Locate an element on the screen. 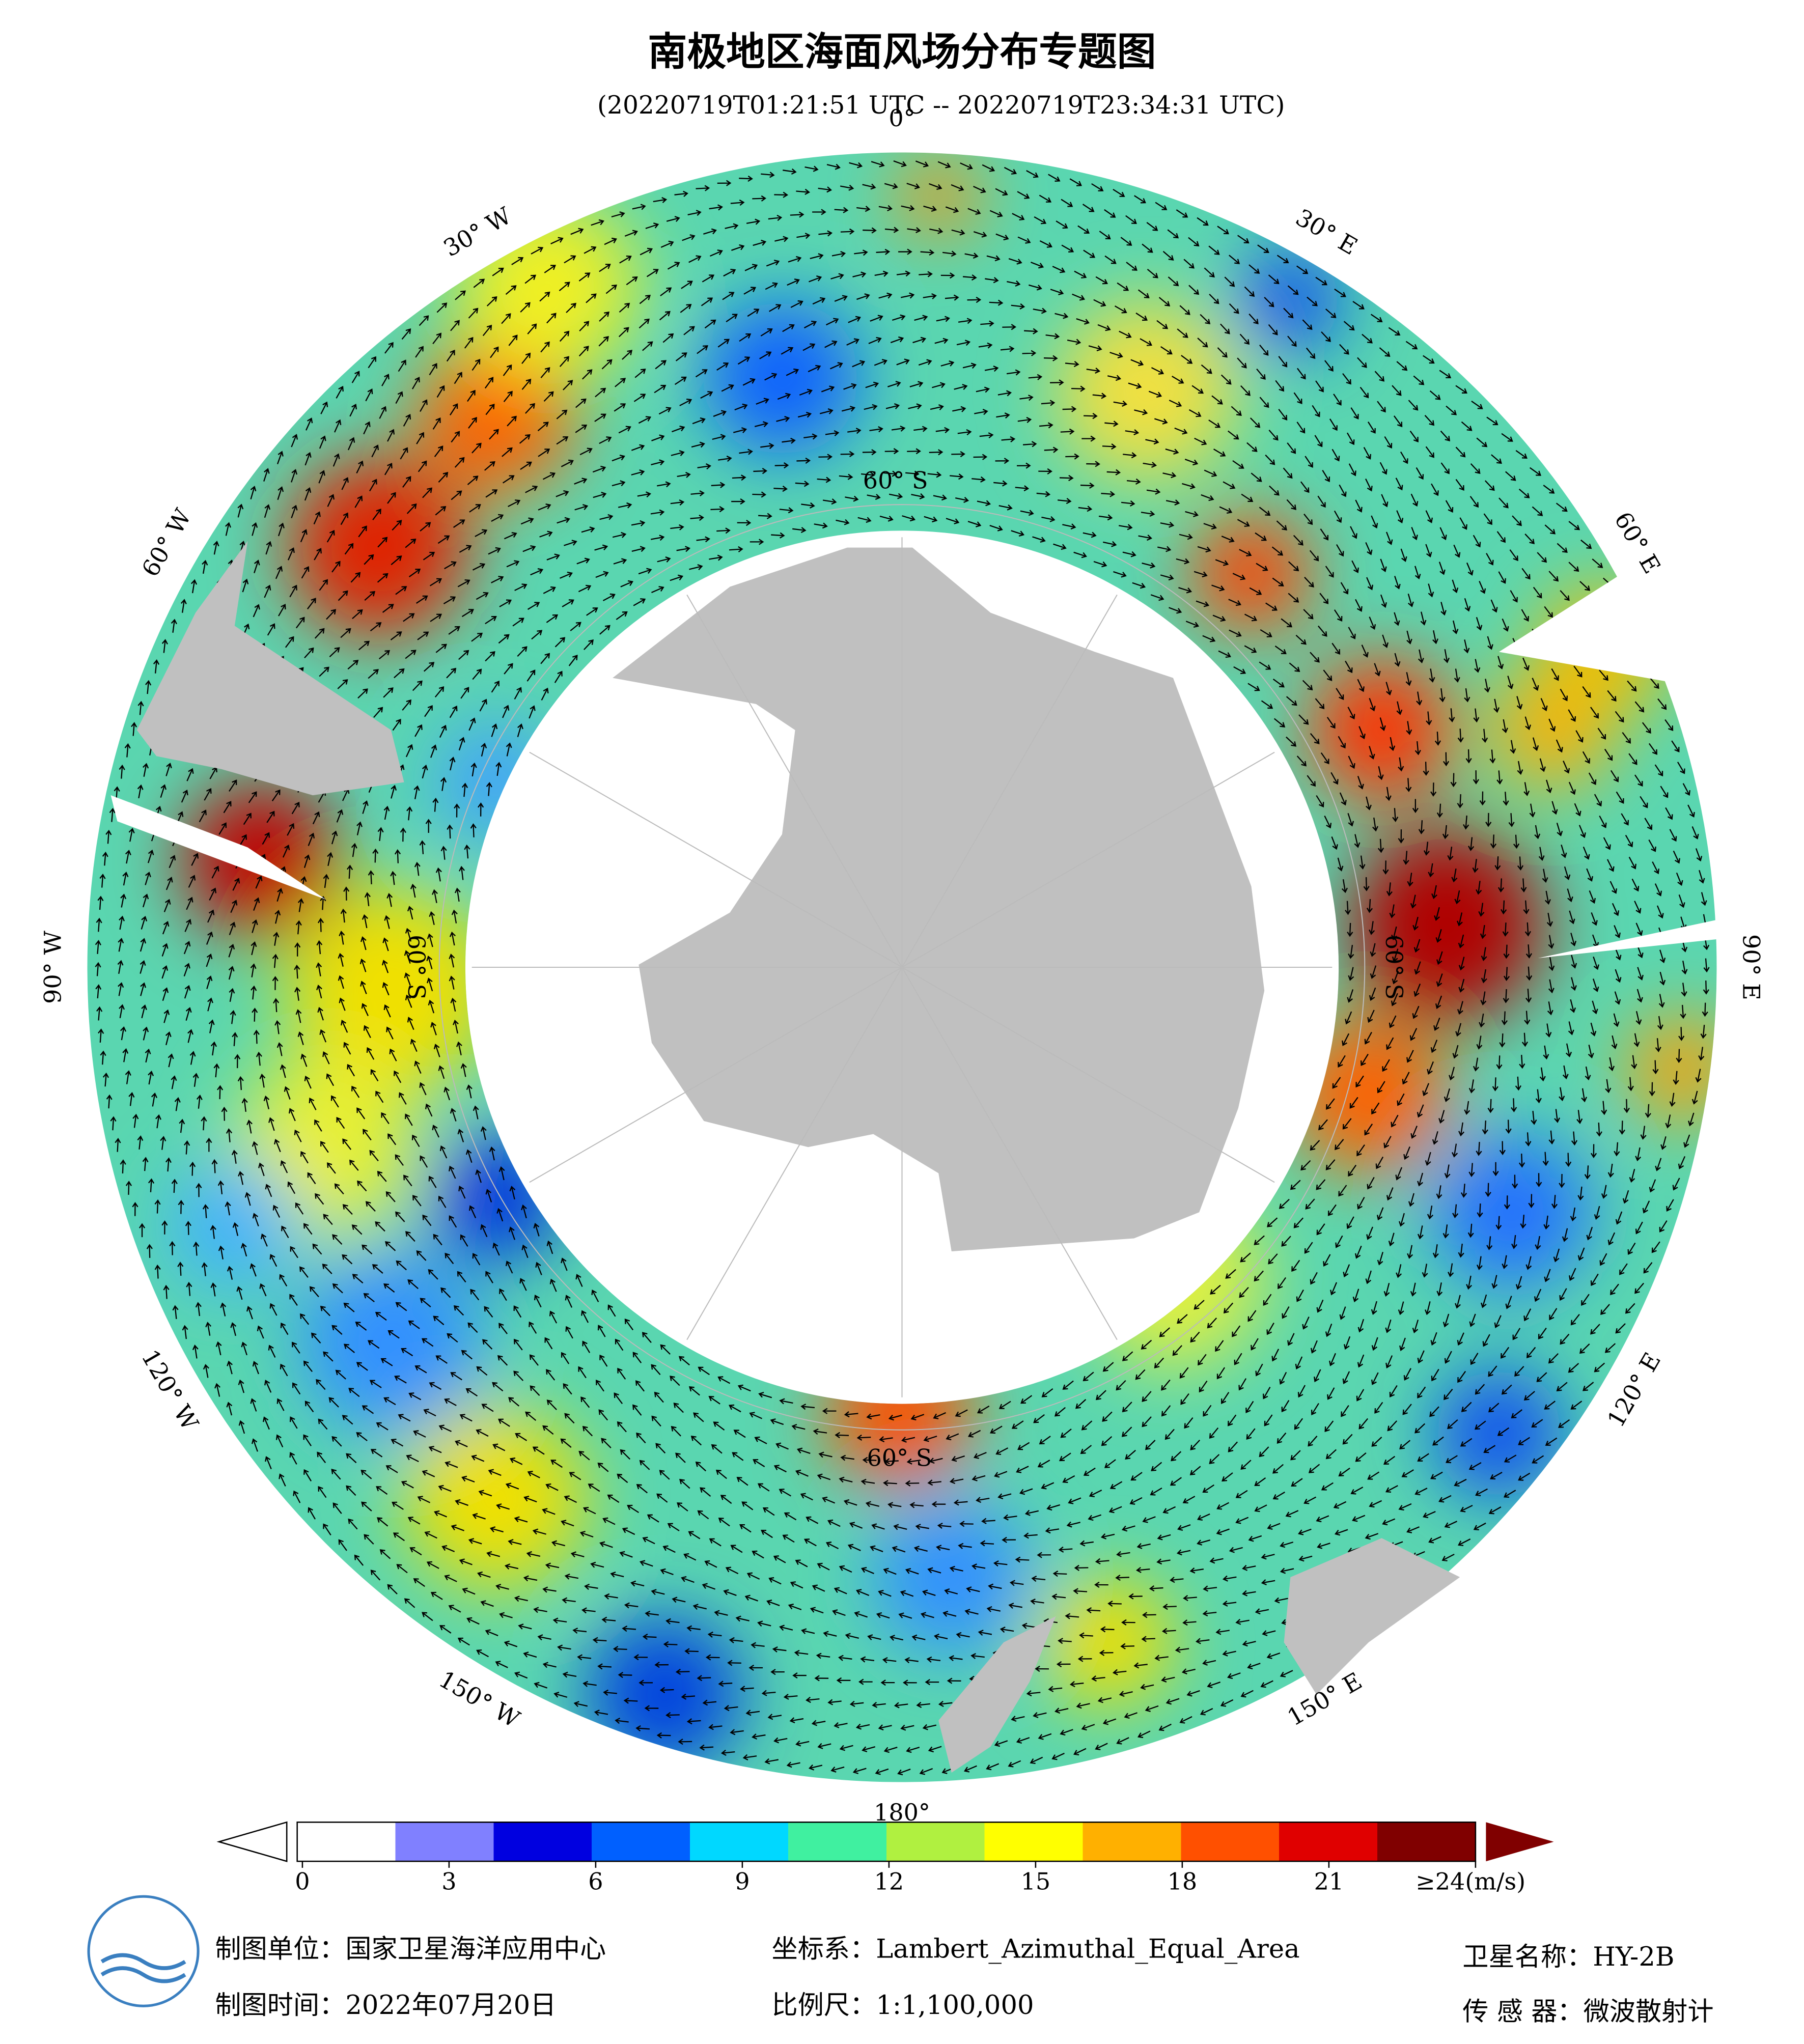  longitude-label: 90° E is located at coordinates (1751, 967).